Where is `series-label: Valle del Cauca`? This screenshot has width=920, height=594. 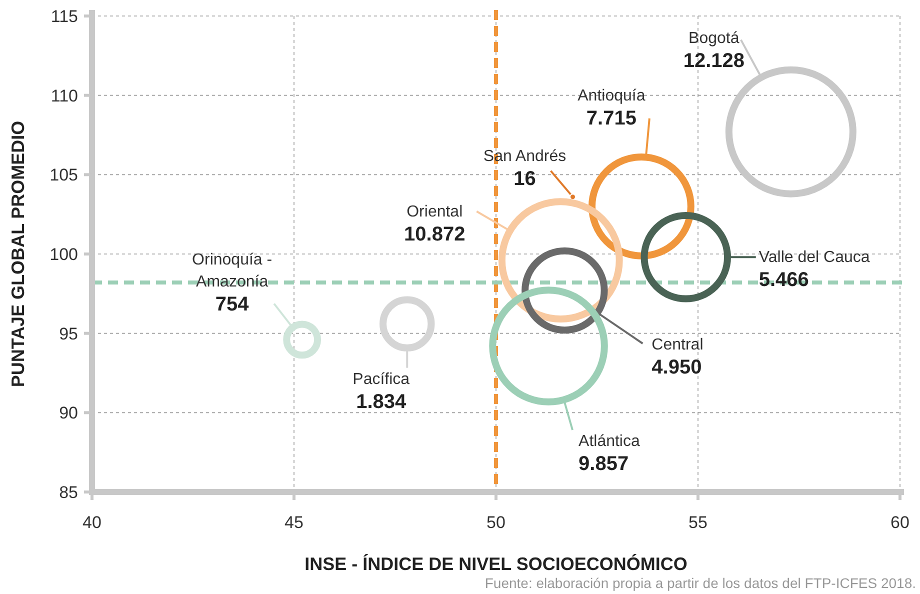 series-label: Valle del Cauca is located at coordinates (814, 257).